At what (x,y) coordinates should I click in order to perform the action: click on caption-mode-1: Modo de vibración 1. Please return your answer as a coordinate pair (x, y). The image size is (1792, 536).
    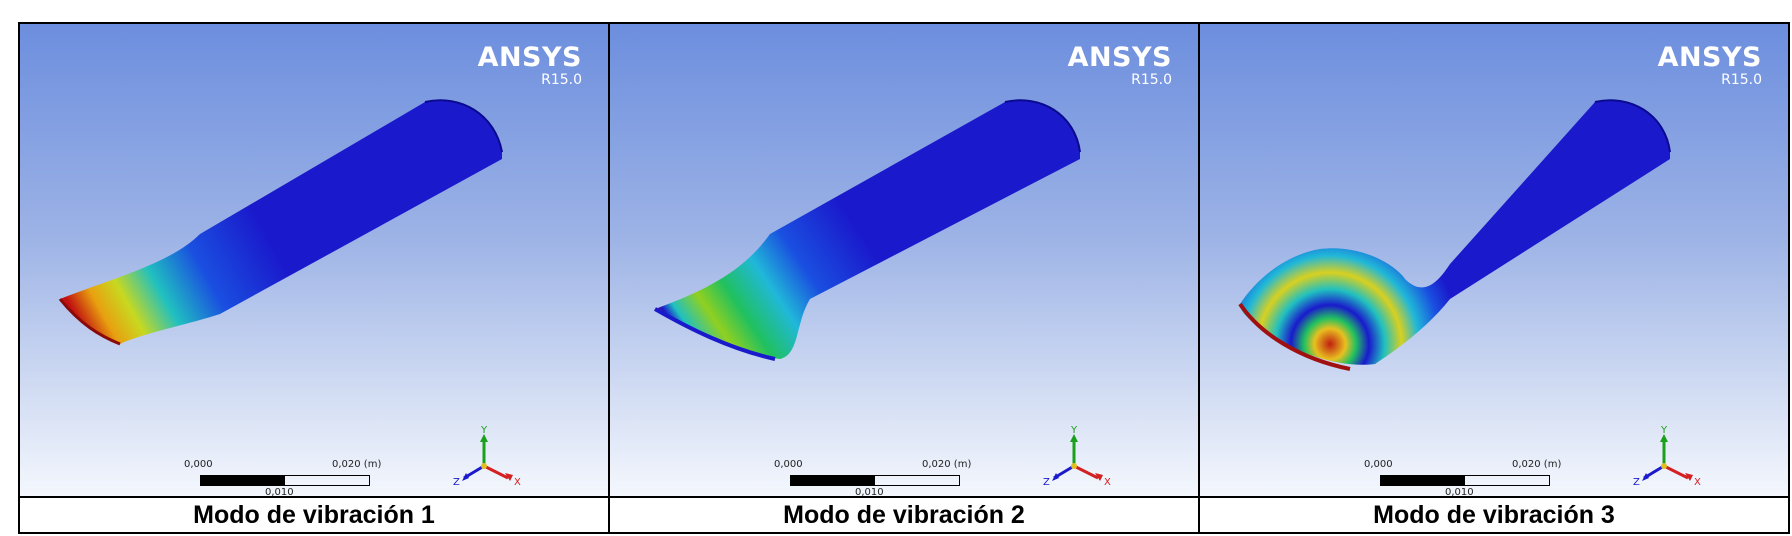
    Looking at the image, I should click on (314, 514).